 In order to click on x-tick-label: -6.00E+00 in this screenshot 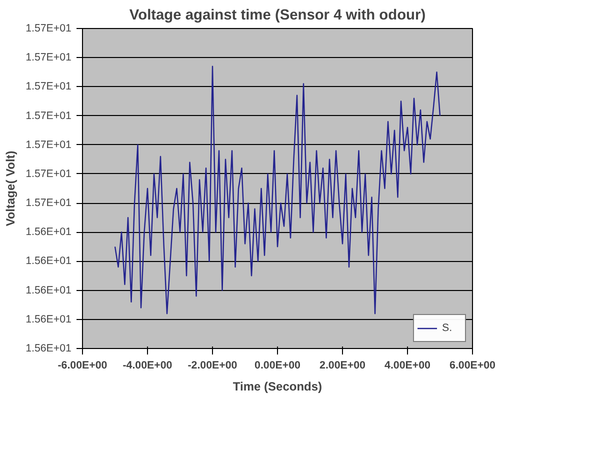, I will do `click(83, 366)`.